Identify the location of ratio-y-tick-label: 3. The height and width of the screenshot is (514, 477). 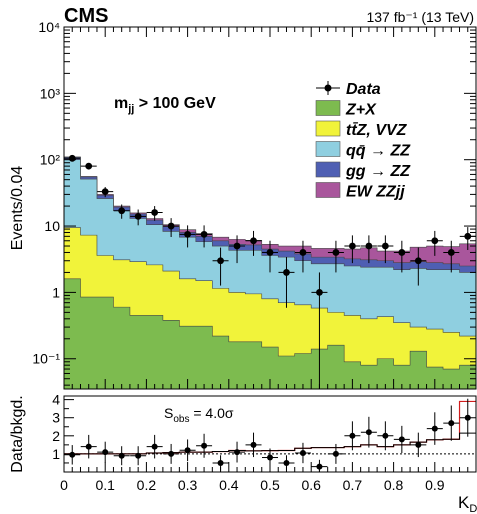
(56, 418).